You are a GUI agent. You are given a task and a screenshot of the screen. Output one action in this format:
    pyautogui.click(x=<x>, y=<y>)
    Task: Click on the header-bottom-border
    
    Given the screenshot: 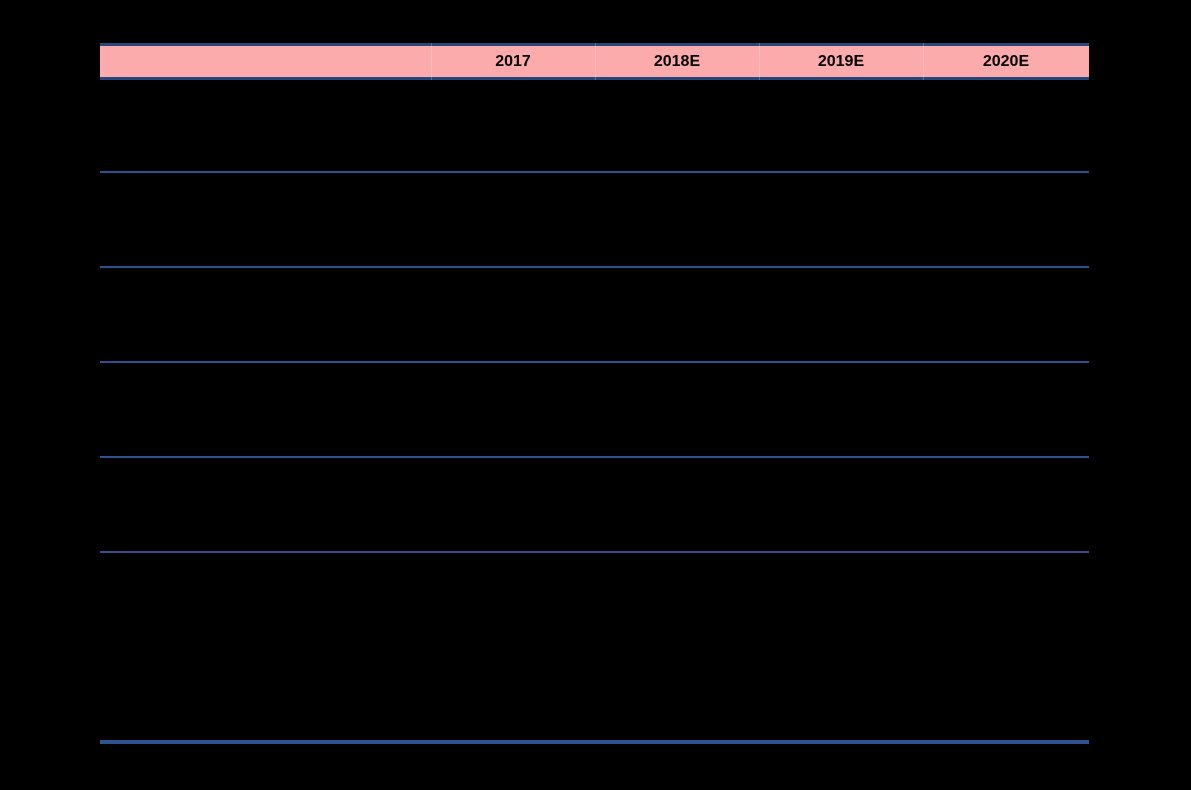 What is the action you would take?
    pyautogui.click(x=594, y=78)
    